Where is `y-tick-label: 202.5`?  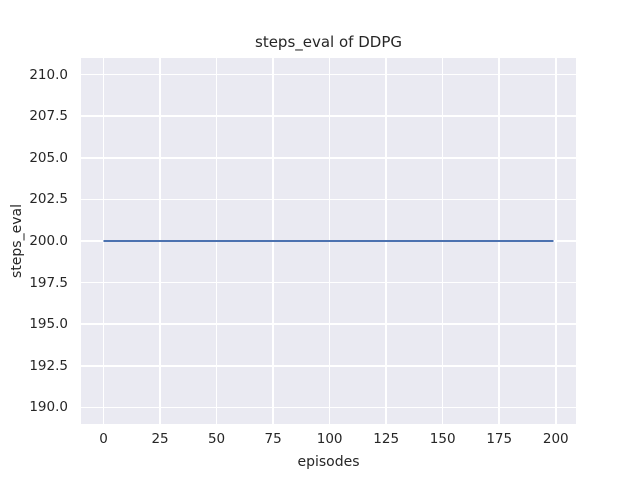
y-tick-label: 202.5 is located at coordinates (48, 199).